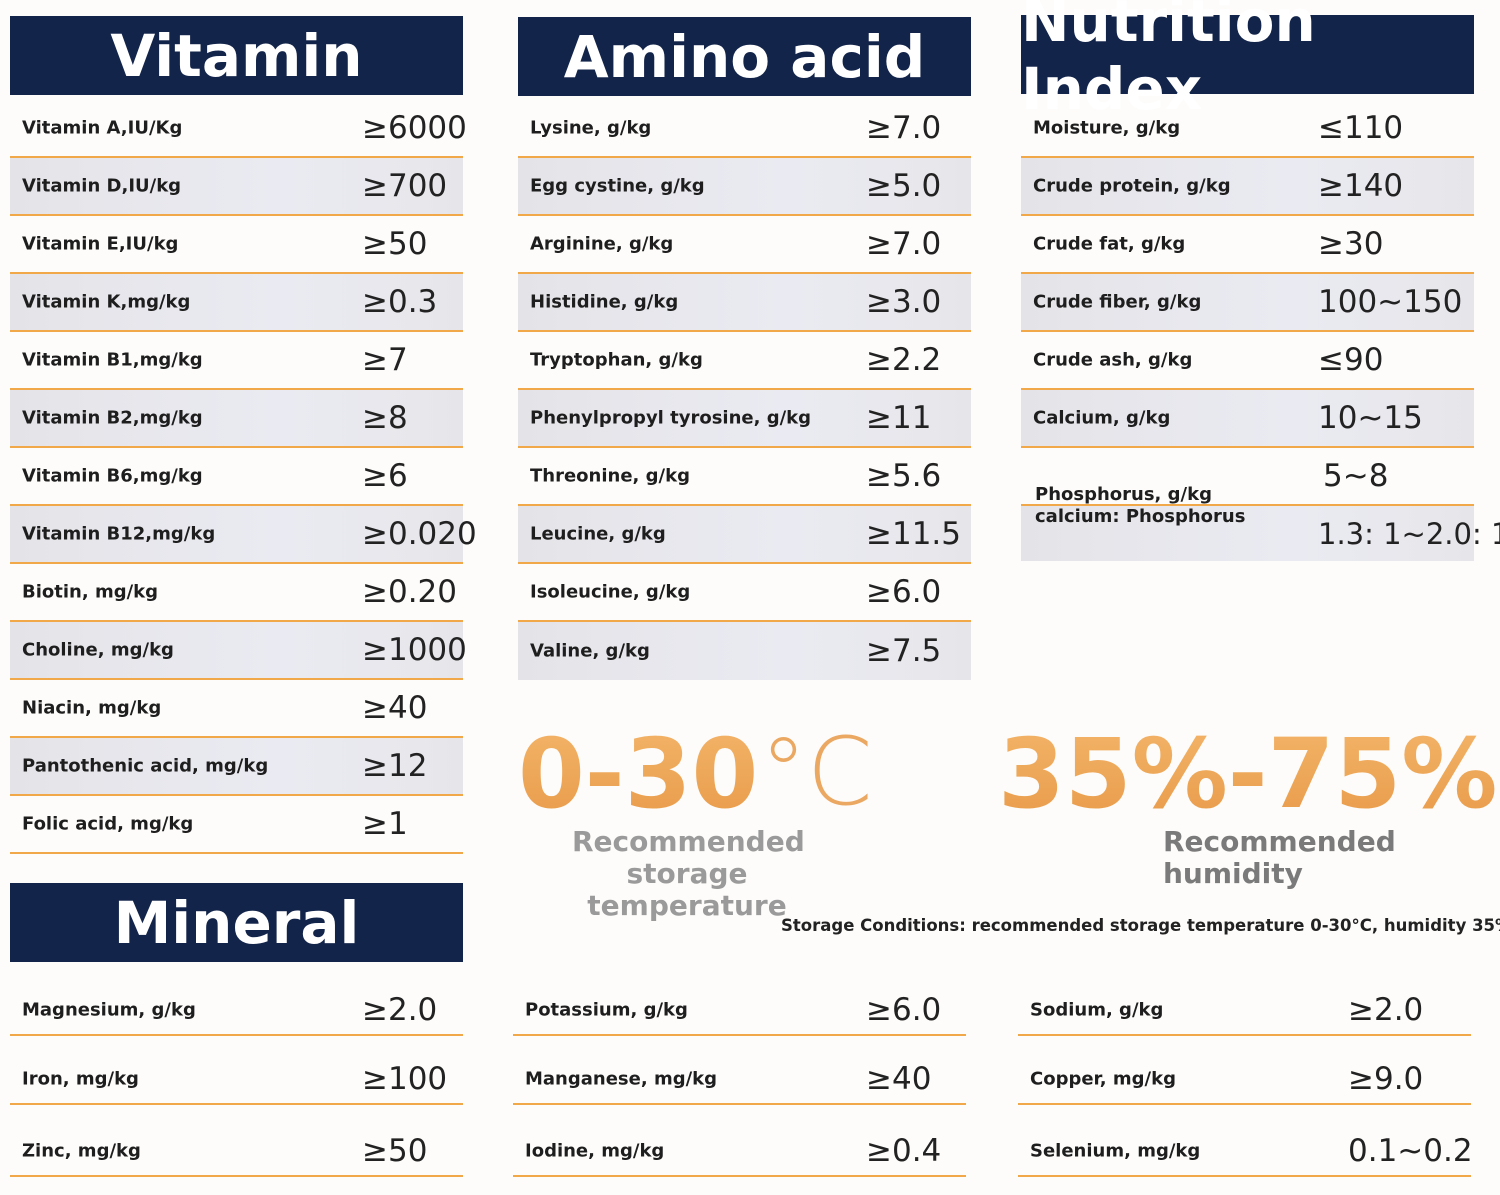 This screenshot has width=1500, height=1195. Describe the element at coordinates (1356, 476) in the screenshot. I see `row-value: 5~8` at that location.